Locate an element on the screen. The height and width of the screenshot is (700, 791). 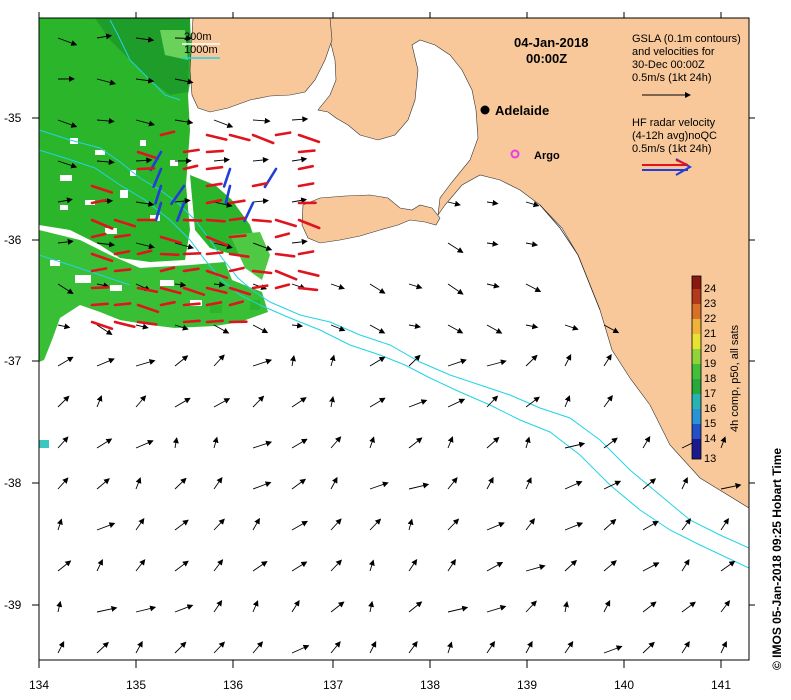
y-tick-label: -38 is located at coordinates (13, 483).